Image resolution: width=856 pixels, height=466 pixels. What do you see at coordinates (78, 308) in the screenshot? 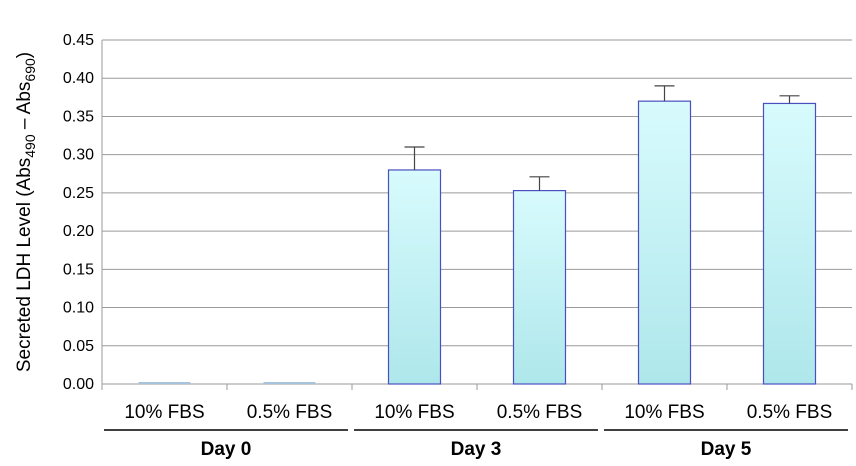
I see `y-tick-label: 0.10` at bounding box center [78, 308].